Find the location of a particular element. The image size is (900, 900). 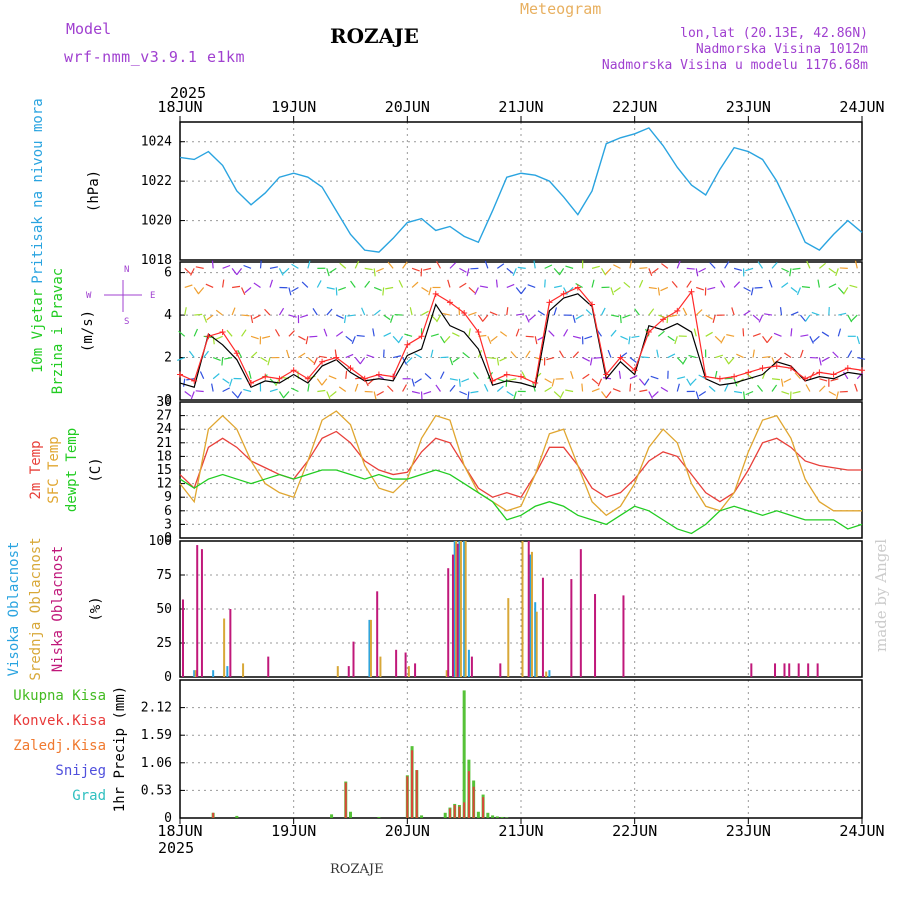

ytick-label-wind: 6 is located at coordinates (168, 273).